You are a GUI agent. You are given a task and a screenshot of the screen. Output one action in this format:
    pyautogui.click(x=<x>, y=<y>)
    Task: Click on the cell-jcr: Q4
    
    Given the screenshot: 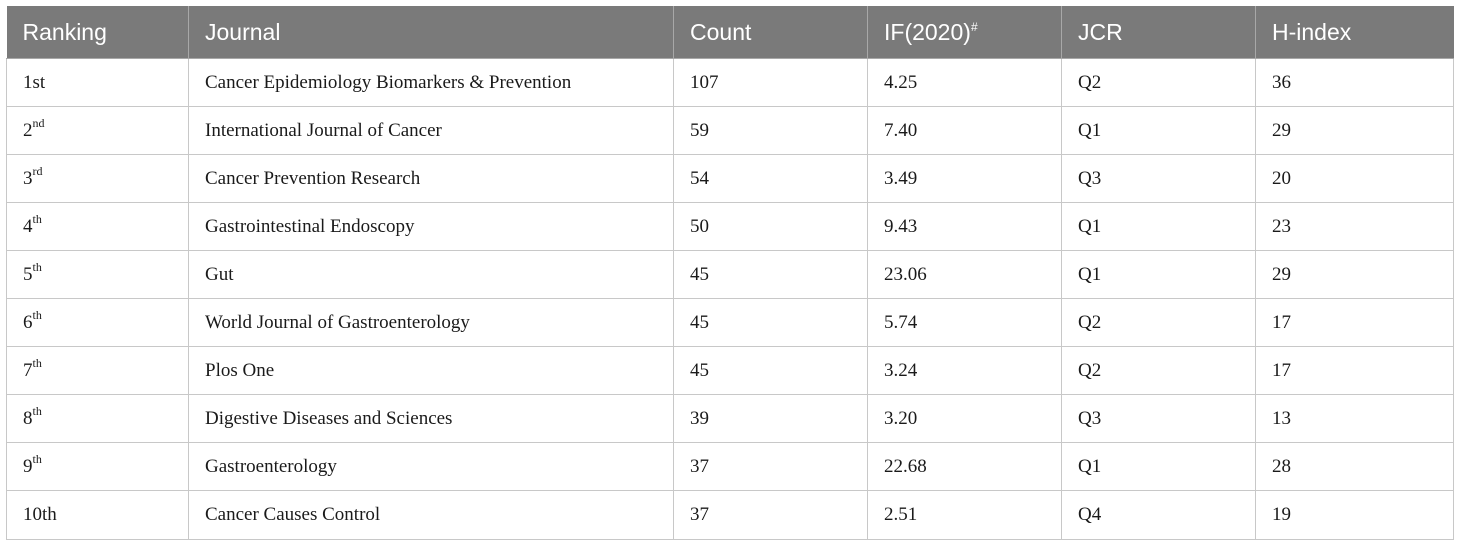 What is the action you would take?
    pyautogui.click(x=1158, y=515)
    